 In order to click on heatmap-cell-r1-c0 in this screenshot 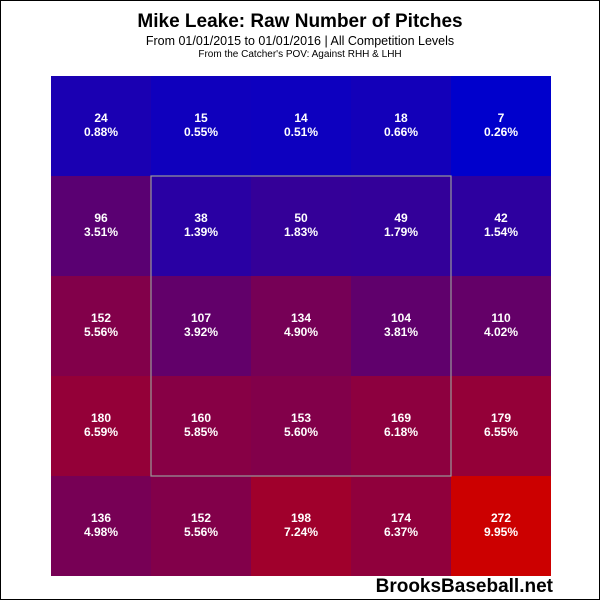, I will do `click(101, 226)`.